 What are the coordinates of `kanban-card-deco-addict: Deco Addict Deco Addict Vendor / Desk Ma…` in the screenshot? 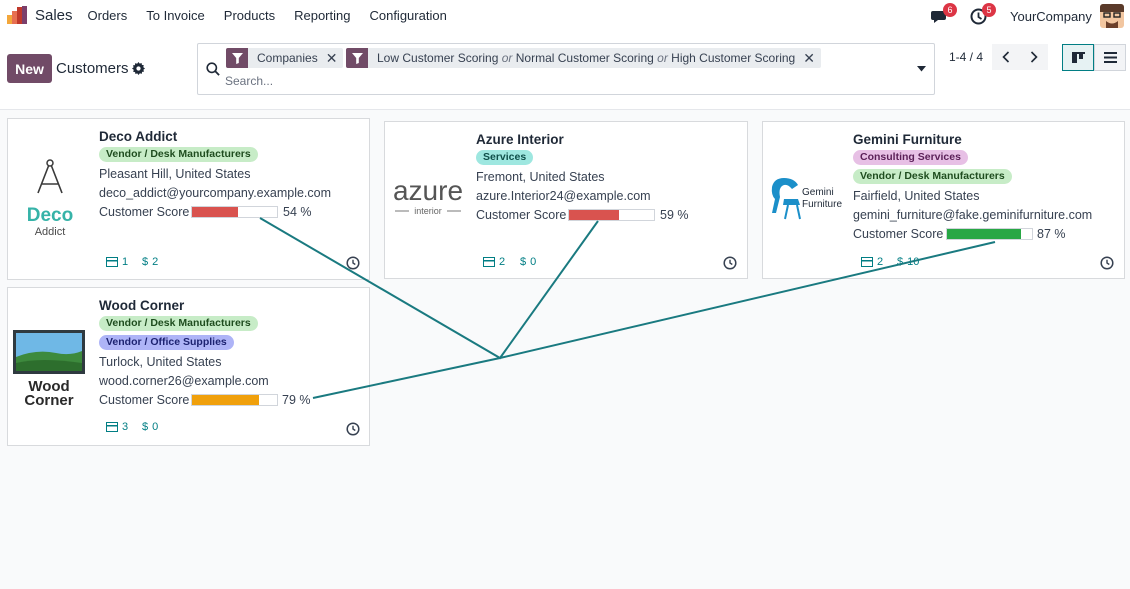 It's located at (188, 199).